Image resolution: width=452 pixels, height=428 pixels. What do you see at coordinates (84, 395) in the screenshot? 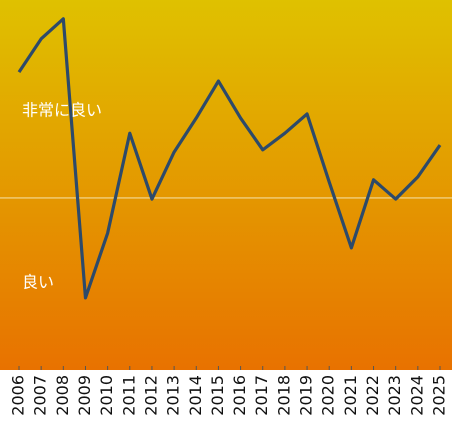
I see `x-tick-label: 2009` at bounding box center [84, 395].